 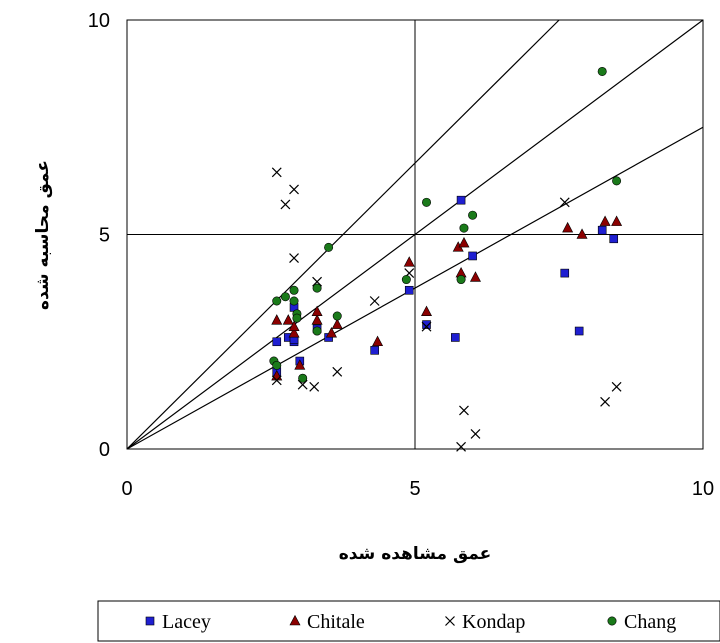 I want to click on y-axis-title: عمق محاسبه شده, so click(x=43, y=235).